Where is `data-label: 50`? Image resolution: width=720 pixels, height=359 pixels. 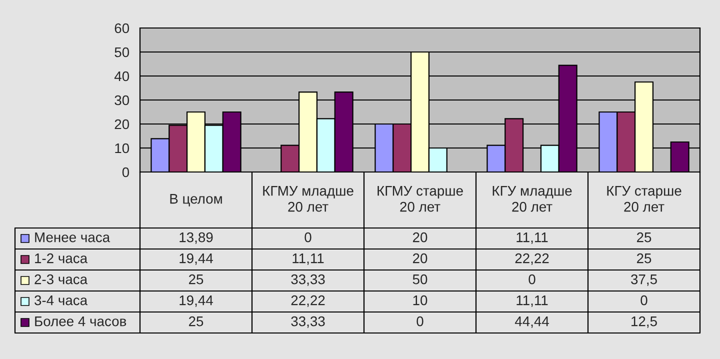 data-label: 50 is located at coordinates (420, 279).